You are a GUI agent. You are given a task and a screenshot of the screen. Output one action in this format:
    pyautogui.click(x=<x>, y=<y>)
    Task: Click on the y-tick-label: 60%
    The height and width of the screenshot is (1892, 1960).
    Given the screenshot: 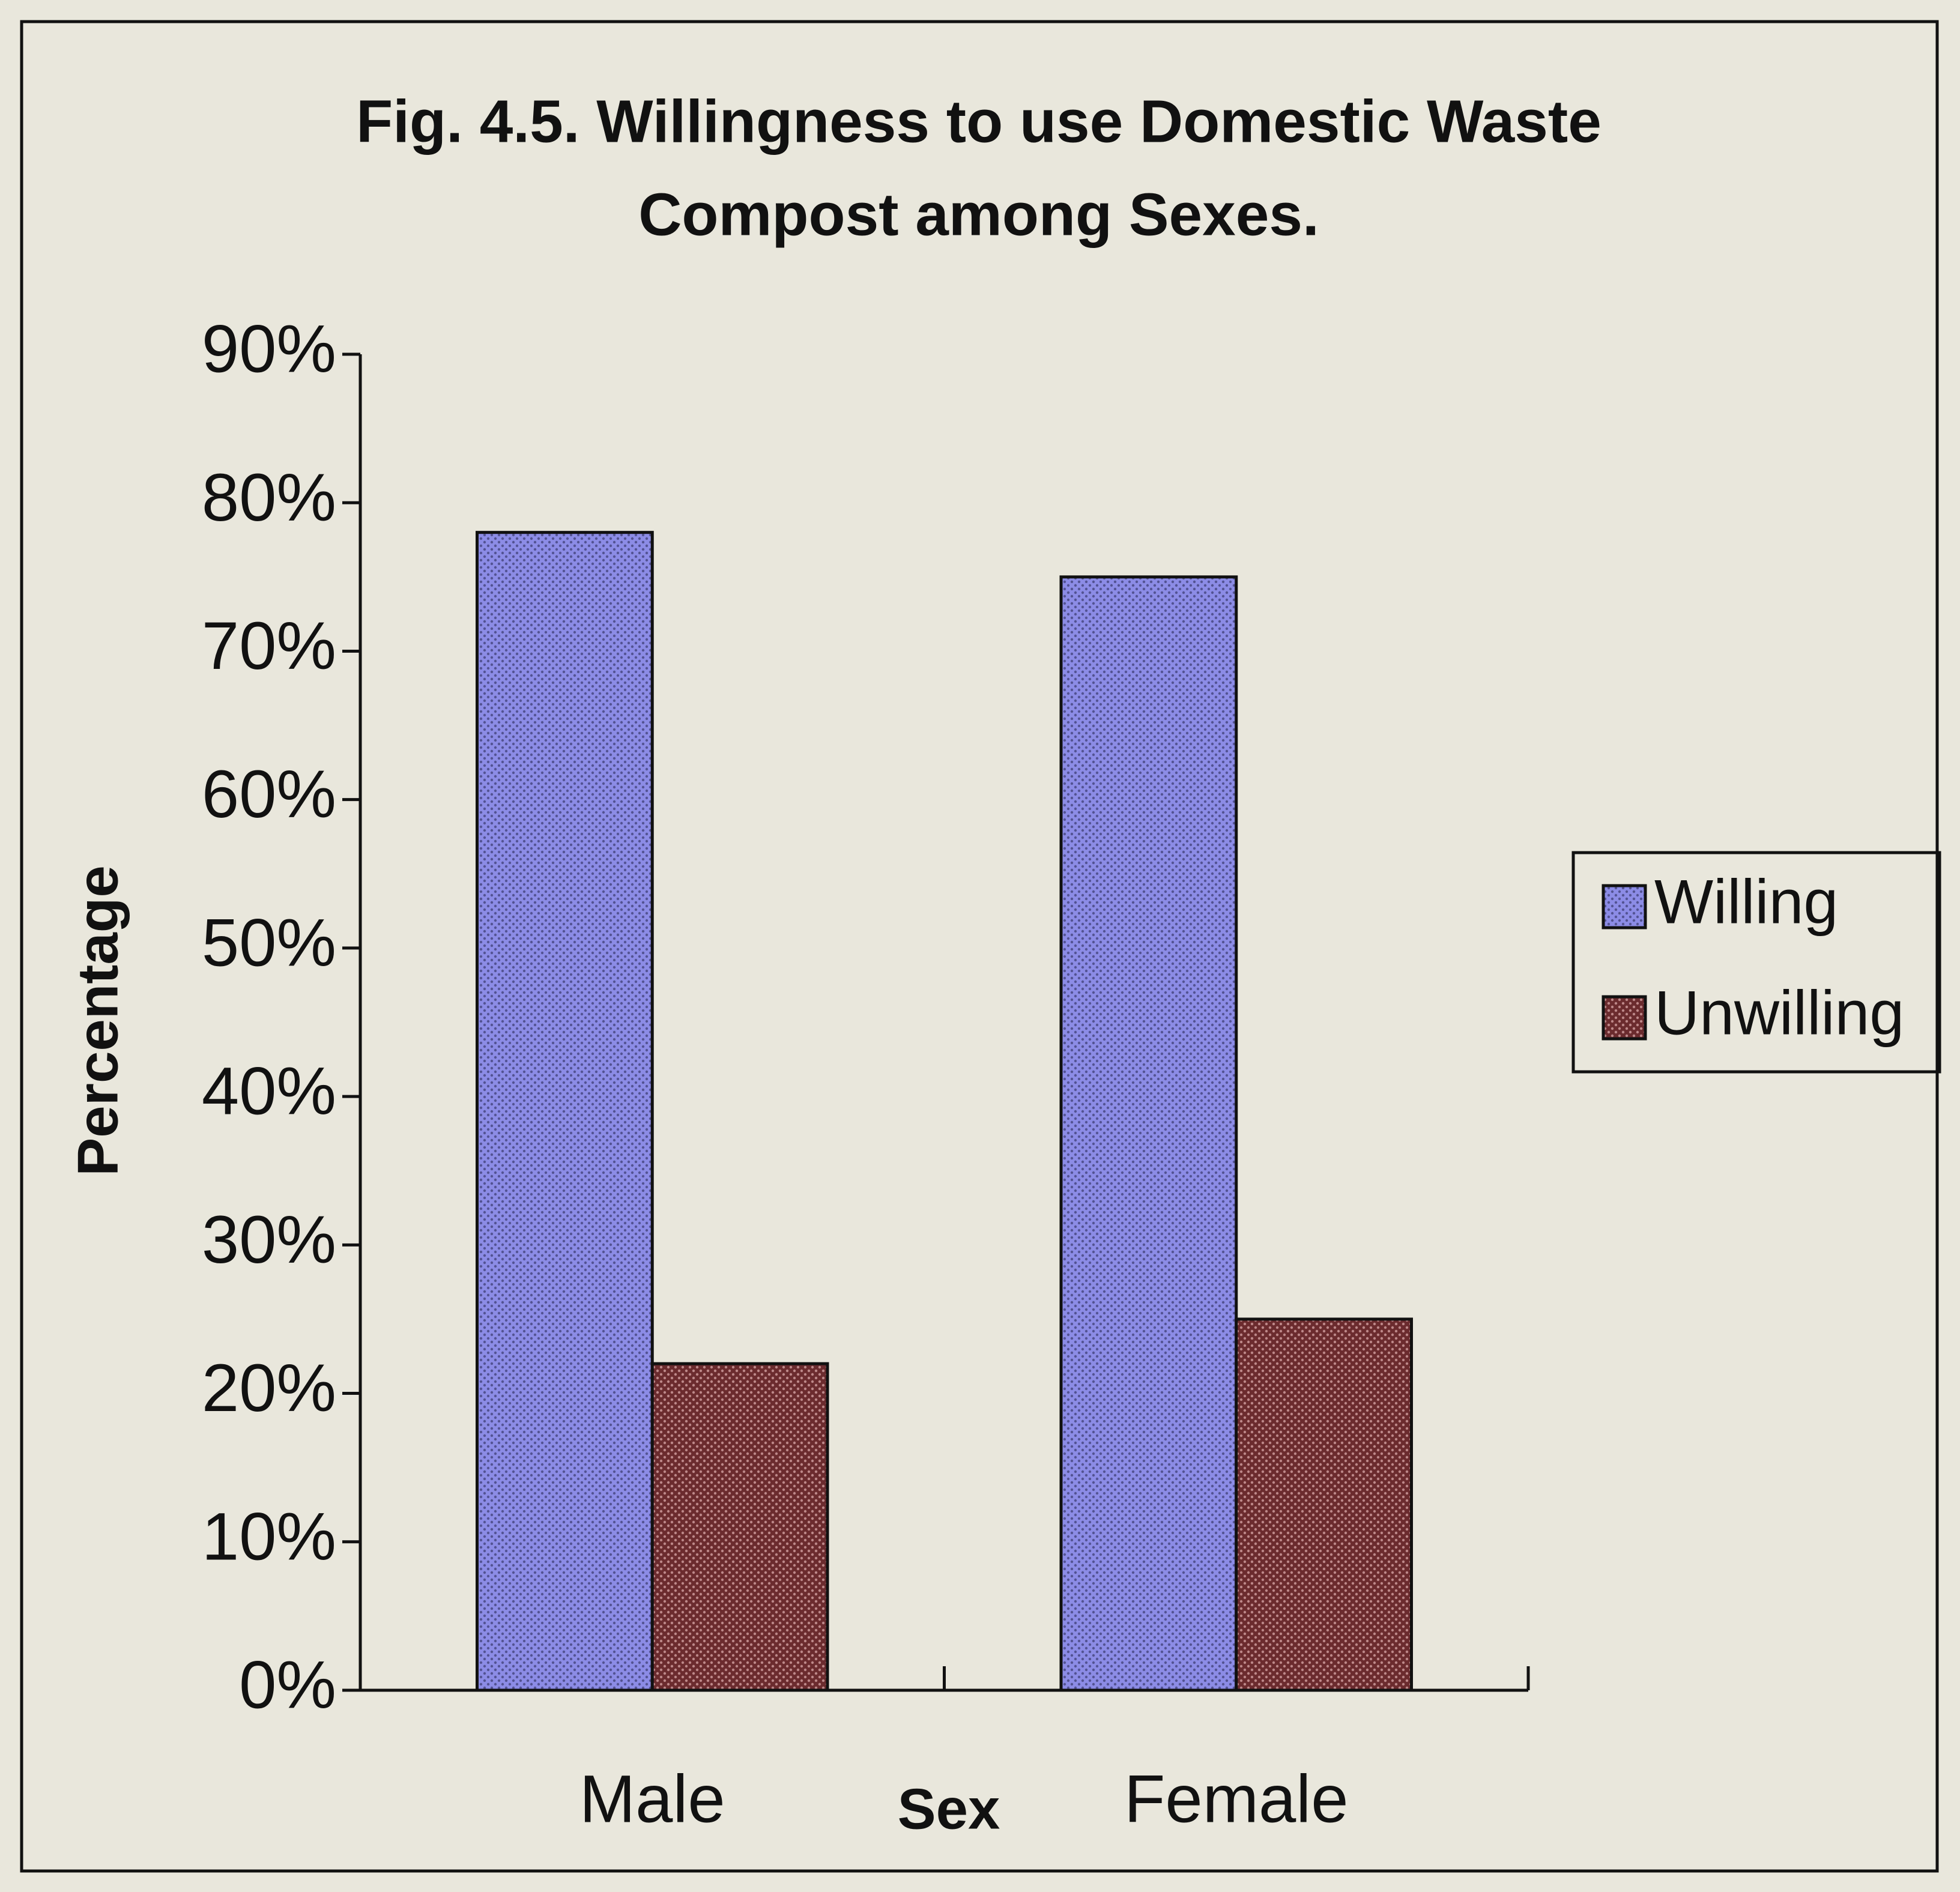 What is the action you would take?
    pyautogui.click(x=269, y=794)
    